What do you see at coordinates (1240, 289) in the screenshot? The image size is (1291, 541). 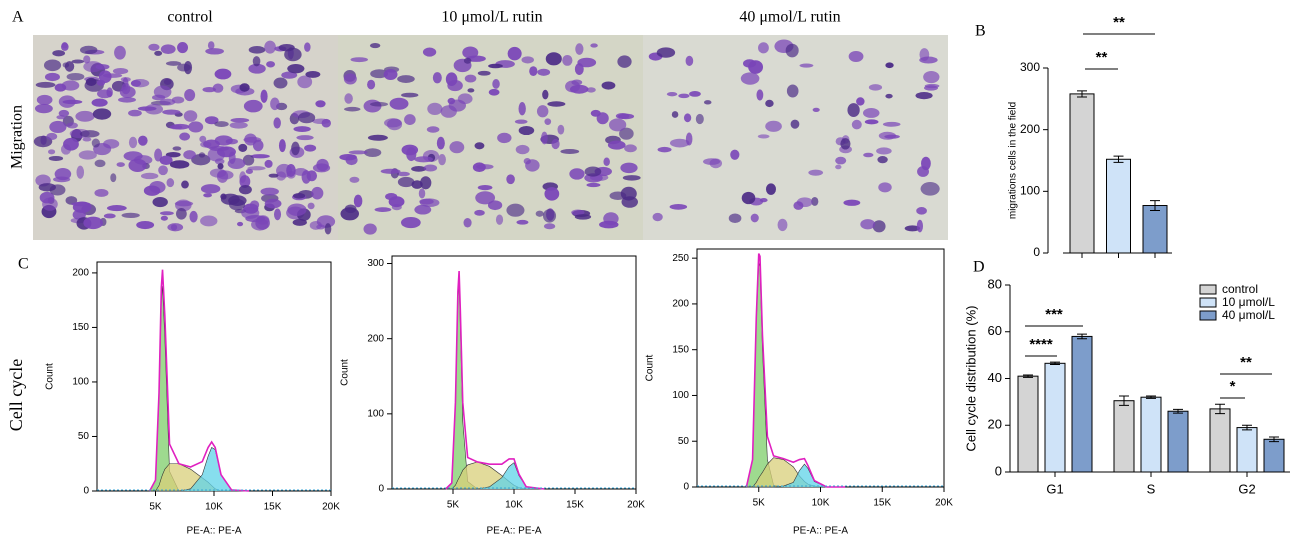 I see `legend-label: control` at bounding box center [1240, 289].